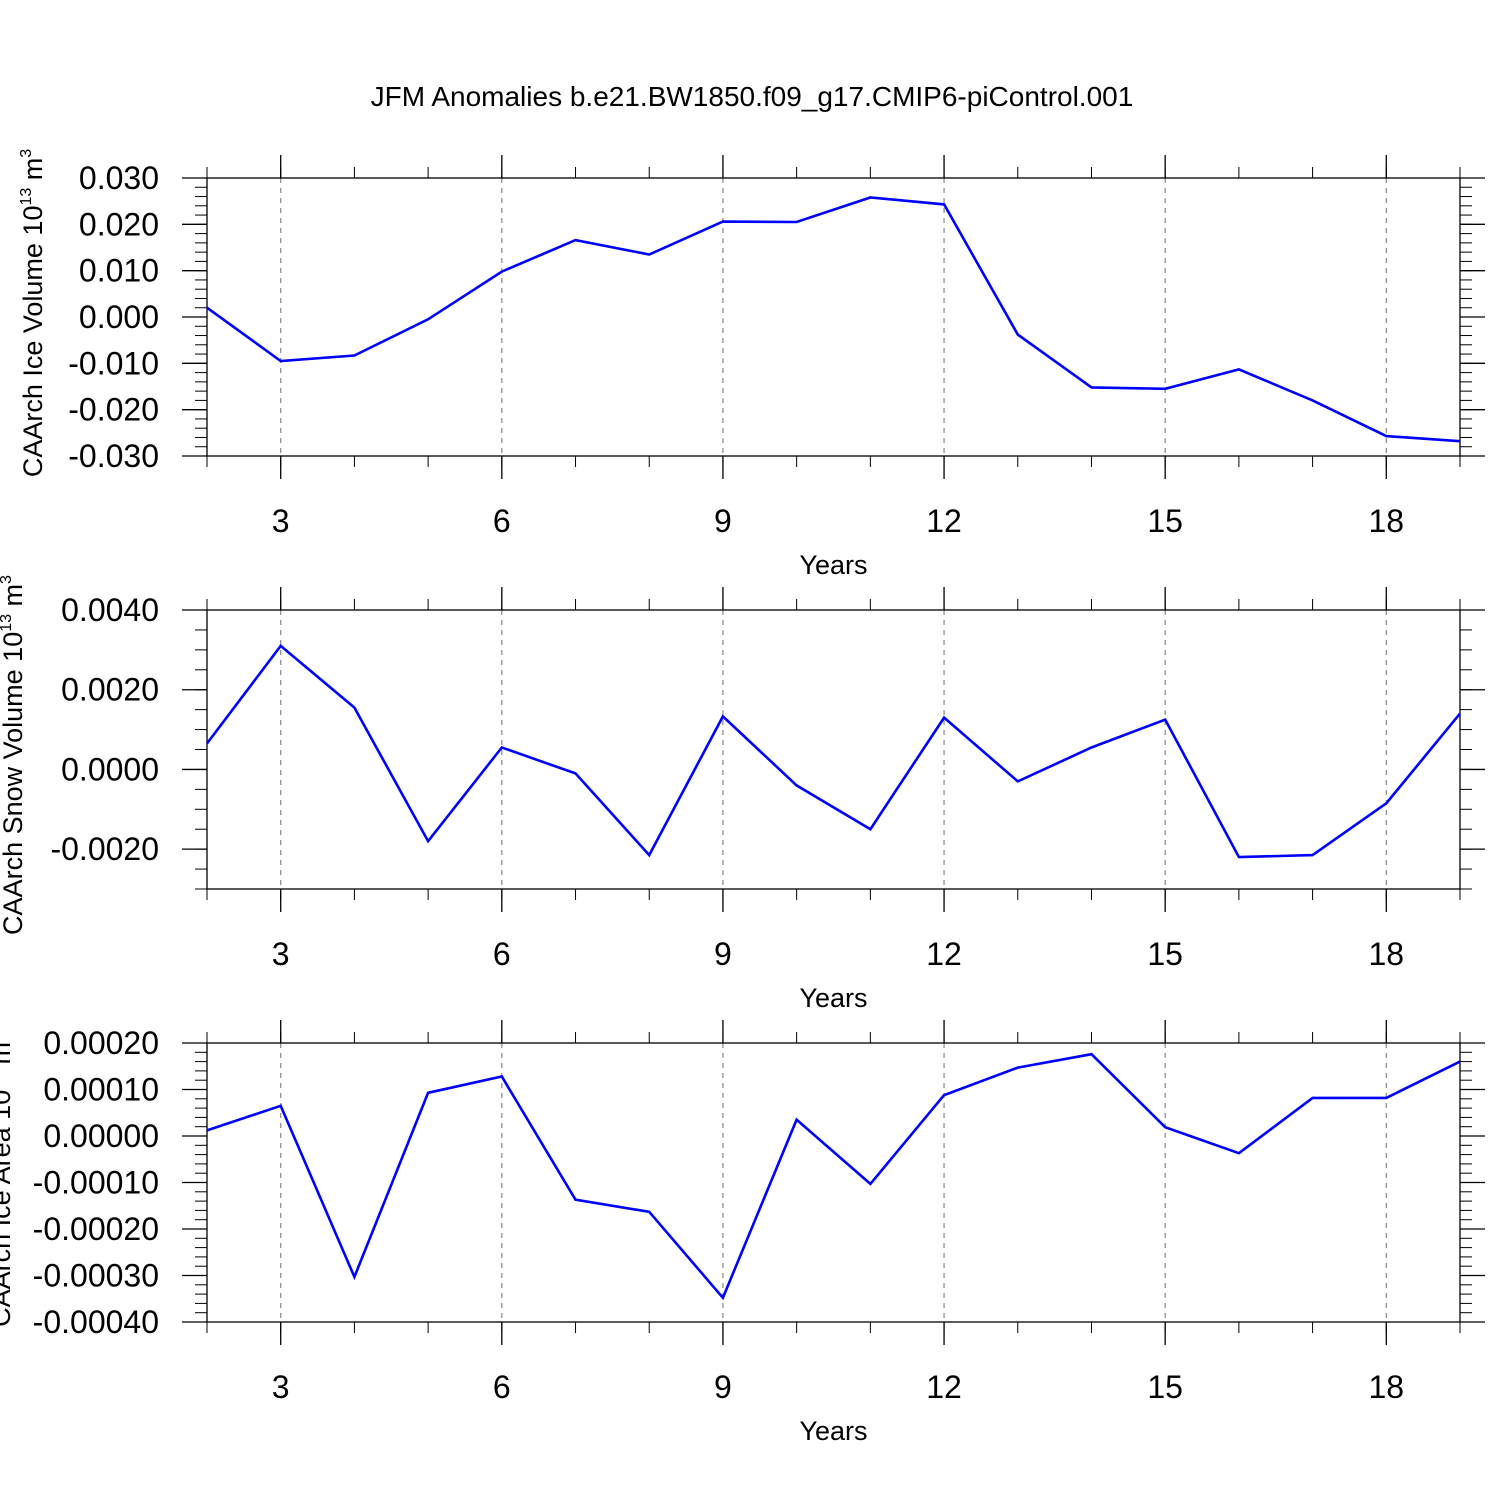 Image resolution: width=1500 pixels, height=1500 pixels. I want to click on y-tick-label: 0.00020, so click(101, 1043).